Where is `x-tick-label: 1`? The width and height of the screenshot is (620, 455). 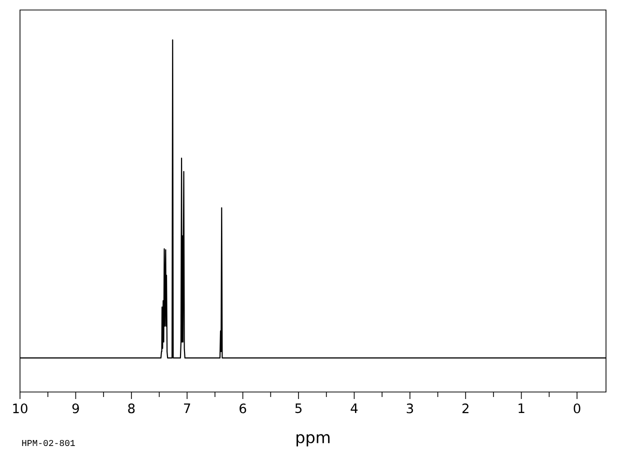
x-tick-label: 1 is located at coordinates (521, 408).